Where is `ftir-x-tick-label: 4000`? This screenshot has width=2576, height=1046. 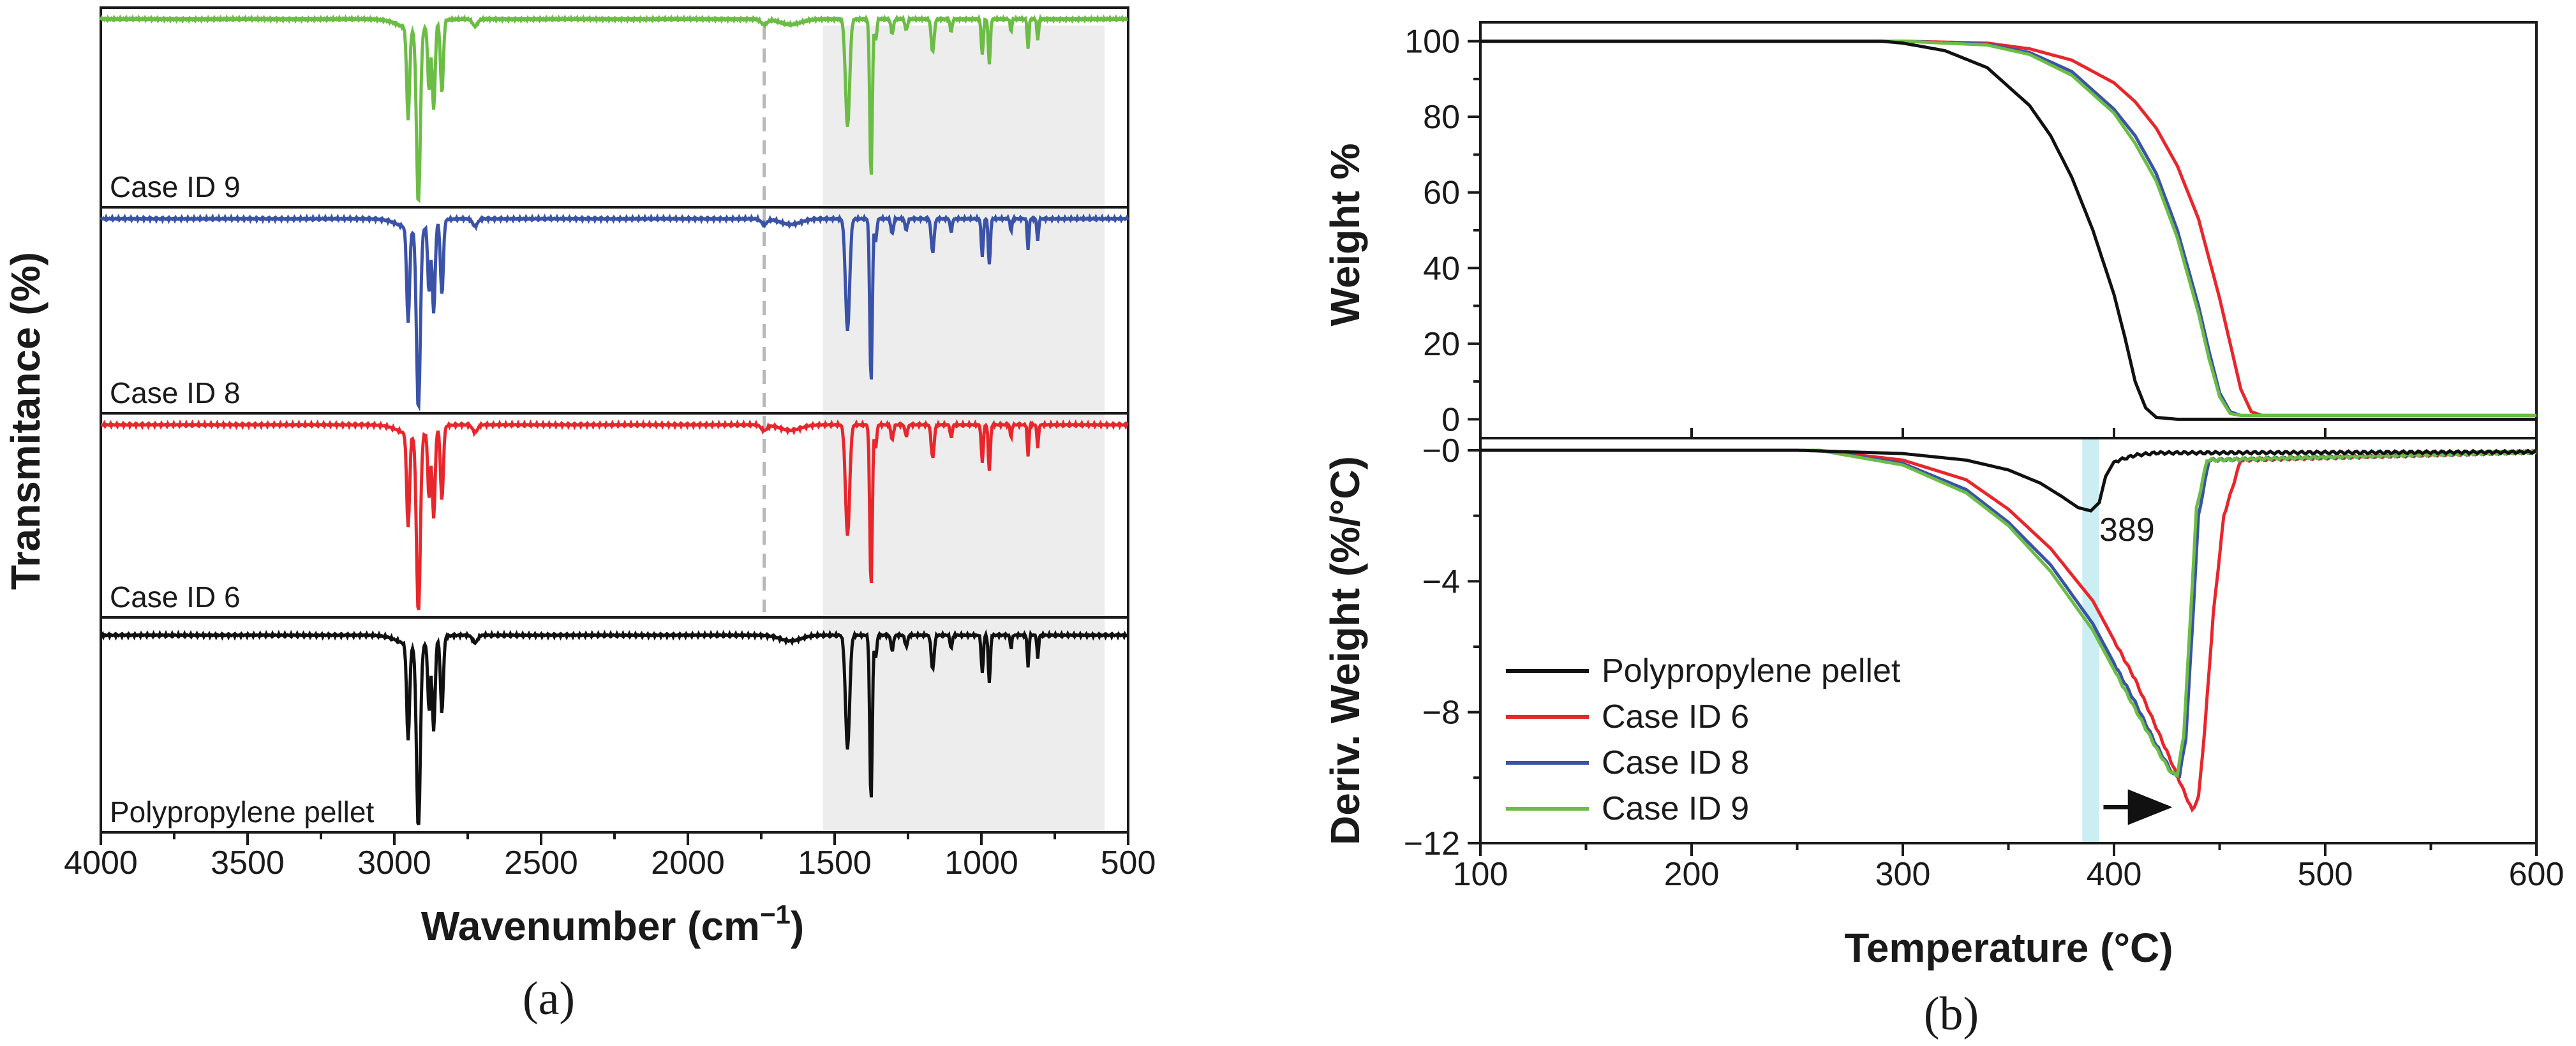 ftir-x-tick-label: 4000 is located at coordinates (101, 863).